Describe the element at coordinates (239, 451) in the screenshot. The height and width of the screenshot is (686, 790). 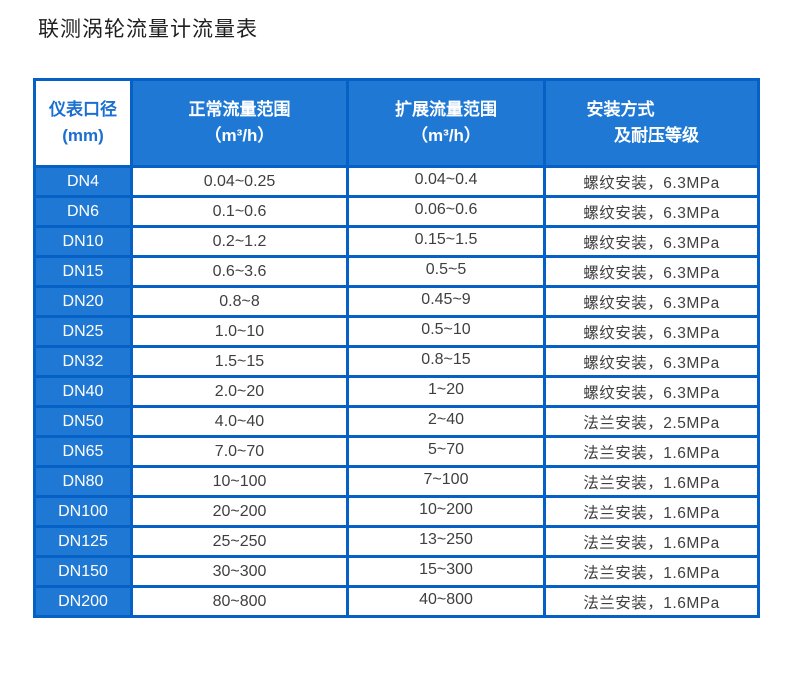
I see `normal-range-cell: 7.0~70` at that location.